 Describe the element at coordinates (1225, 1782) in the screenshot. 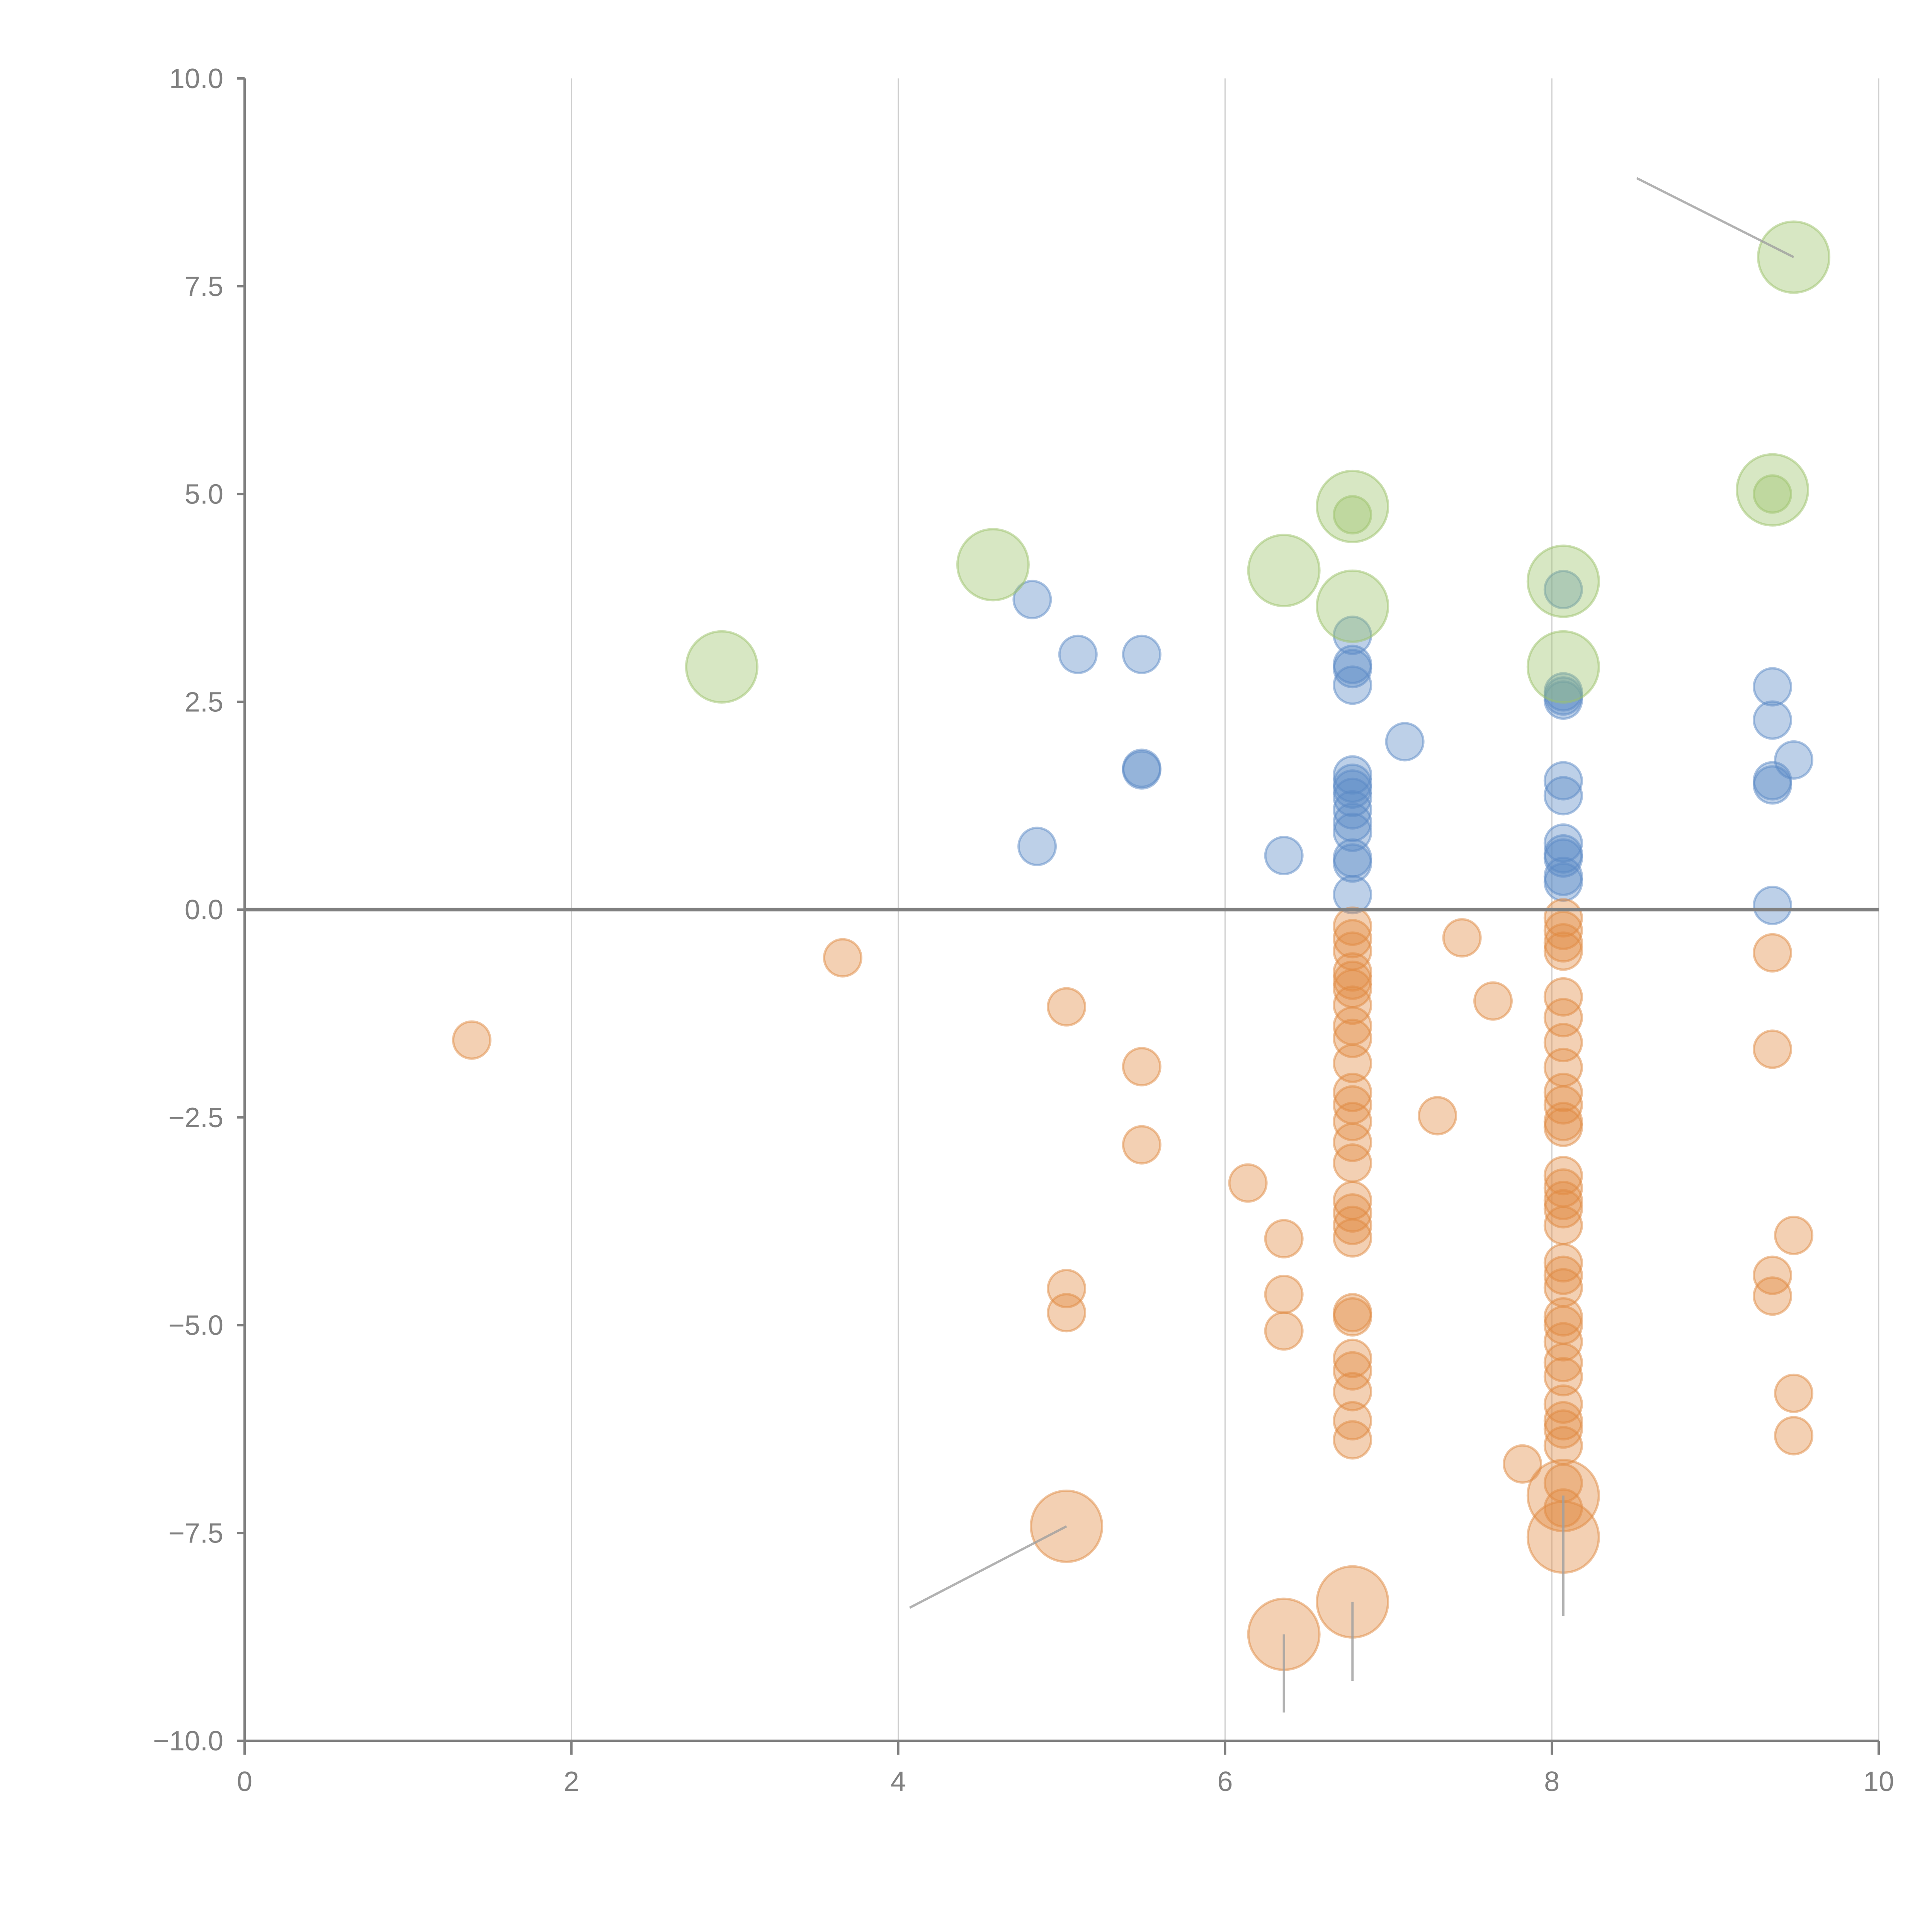

I see `x-tick-label: 6` at that location.